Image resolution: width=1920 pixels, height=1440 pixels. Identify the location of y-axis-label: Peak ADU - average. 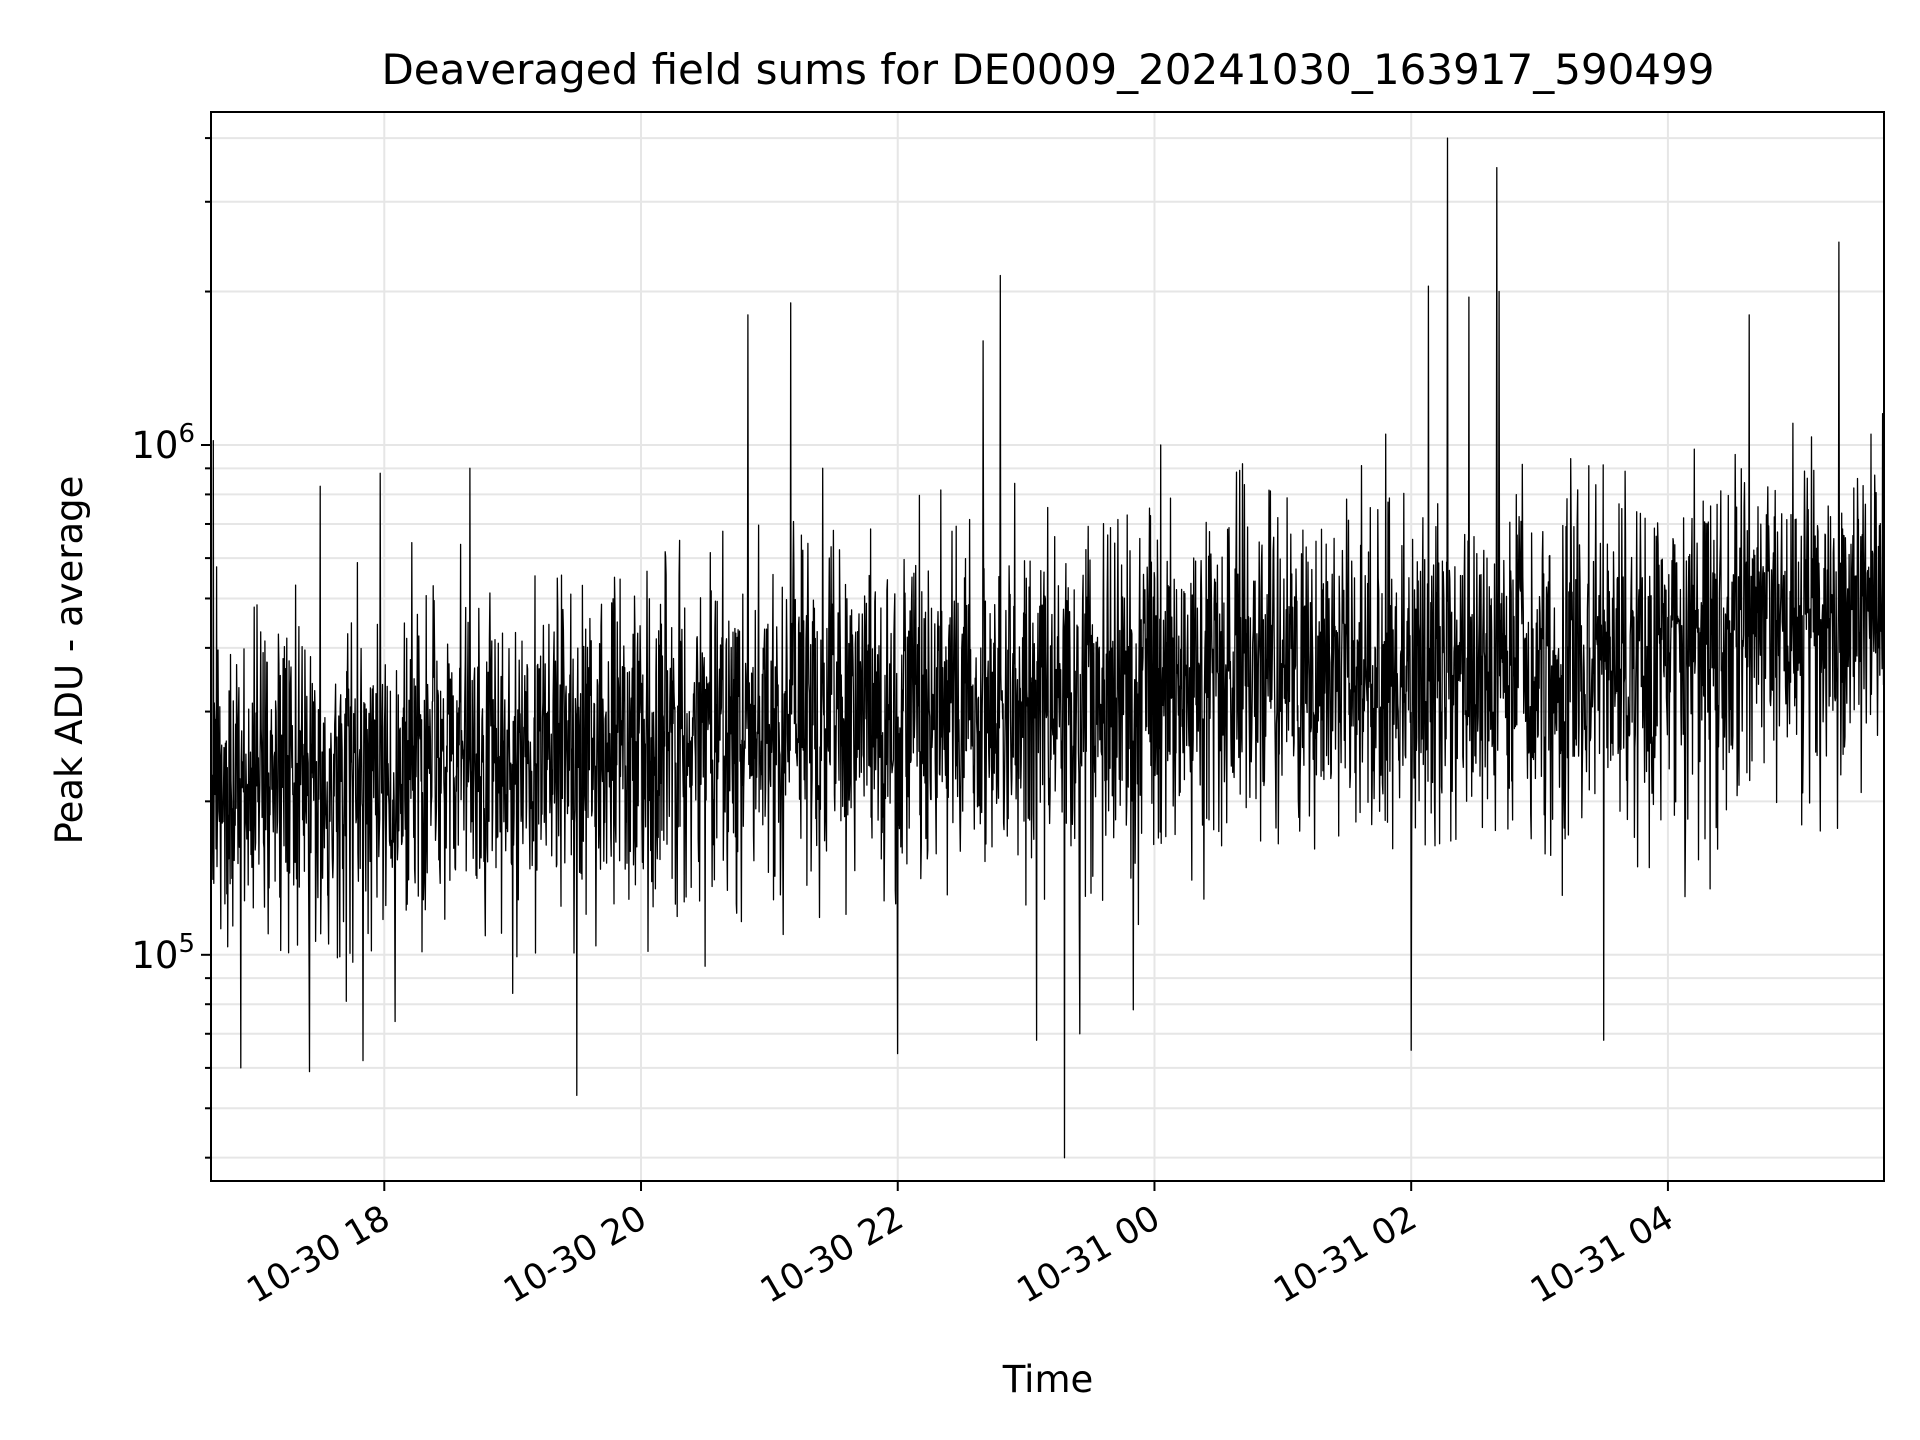
(69, 660).